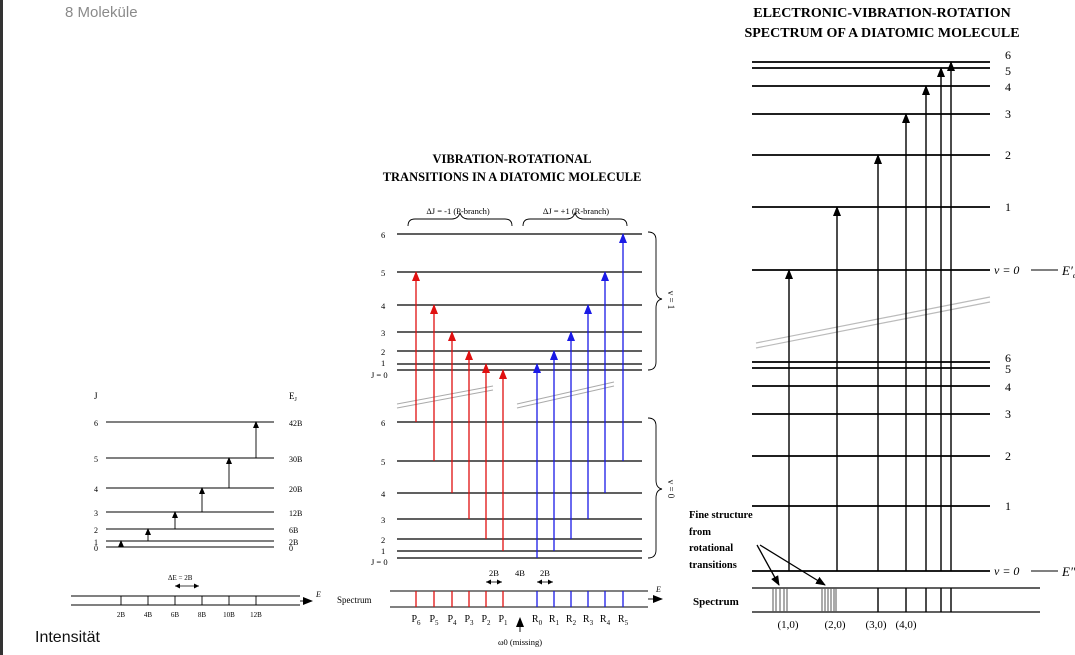  What do you see at coordinates (148, 615) in the screenshot?
I see `rot-tick-label: 4B` at bounding box center [148, 615].